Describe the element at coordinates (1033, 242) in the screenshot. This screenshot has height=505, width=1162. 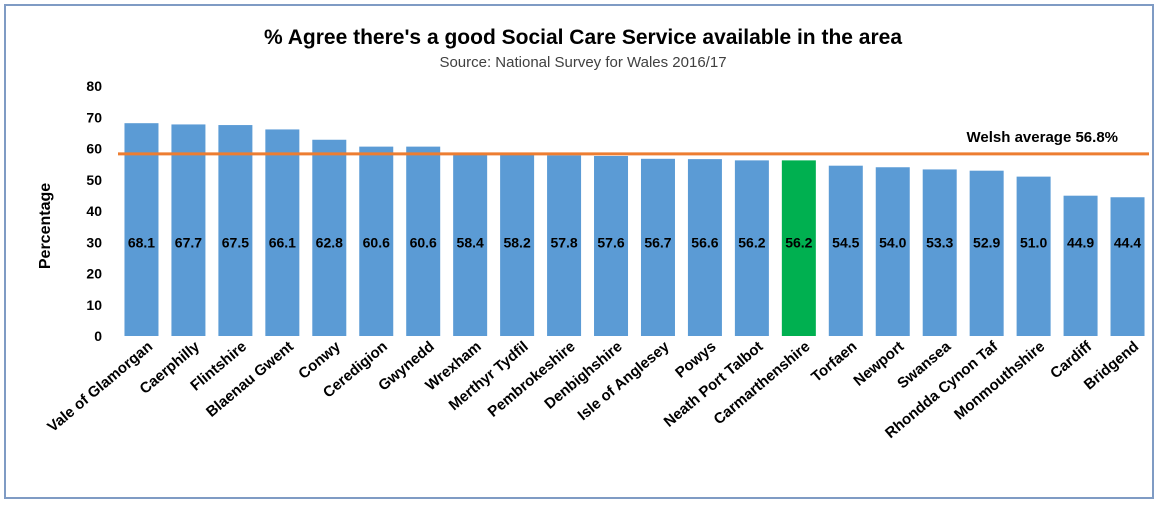
I see `data-label: 51.0` at that location.